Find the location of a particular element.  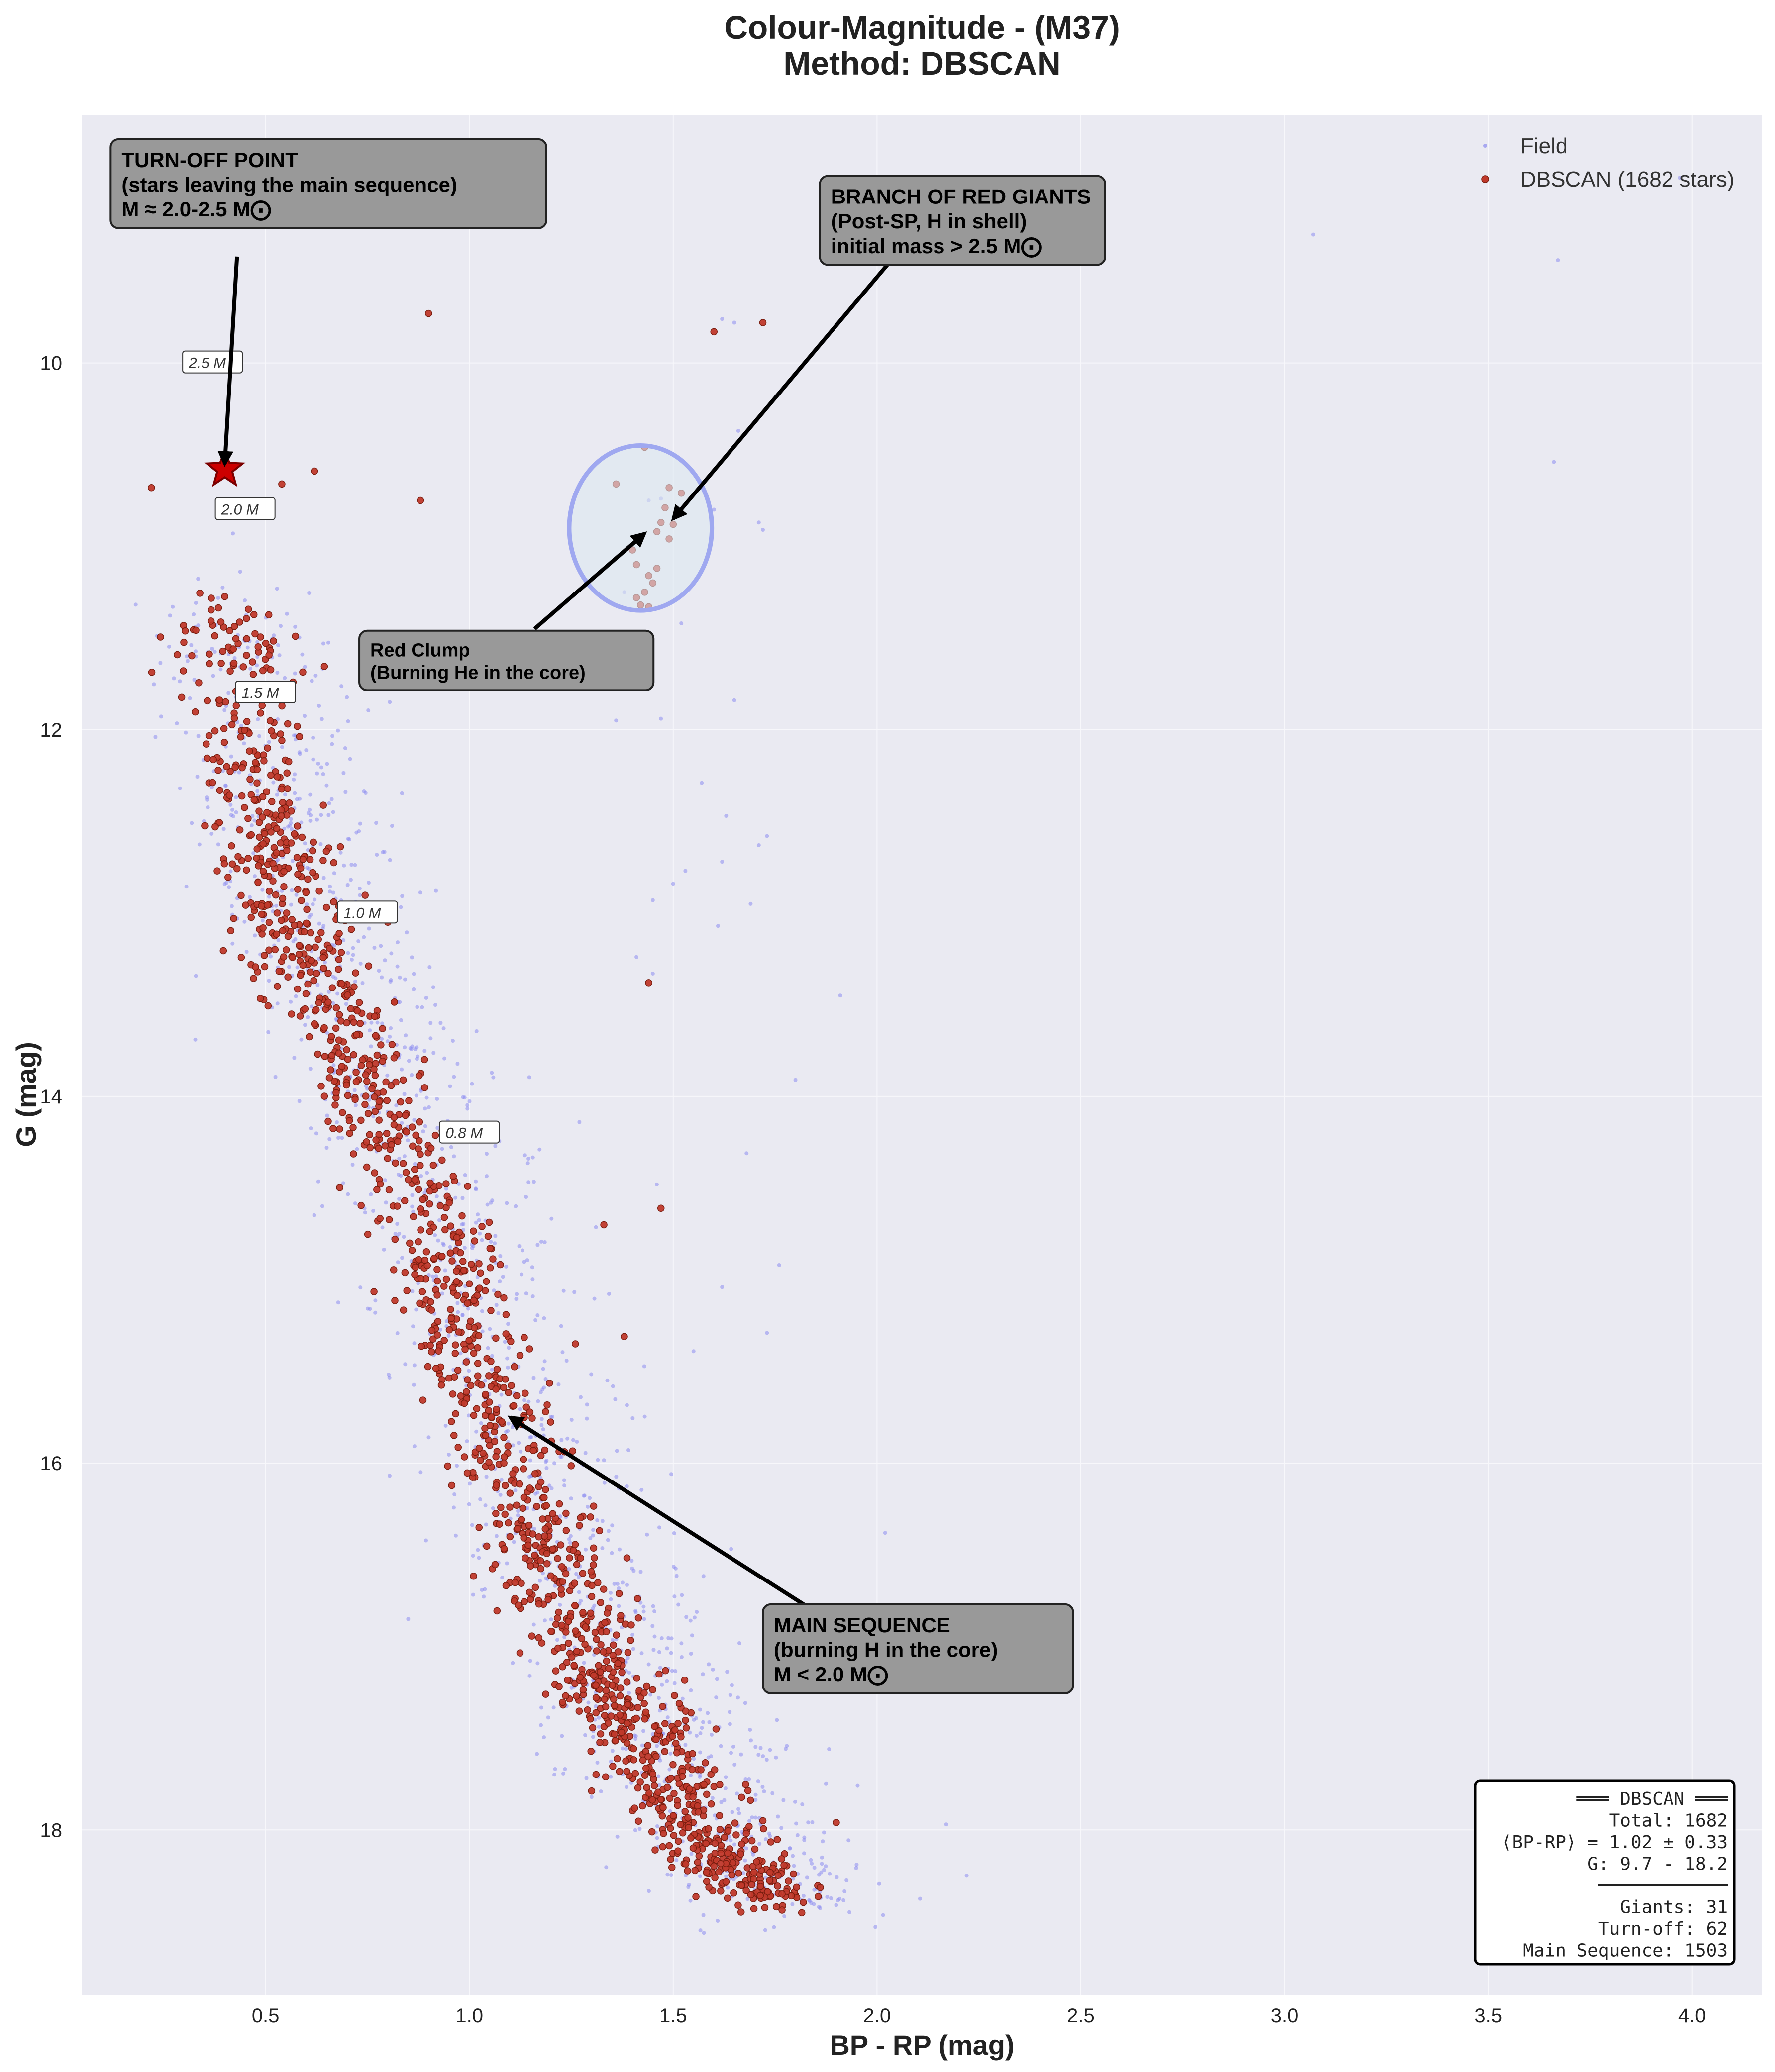

x-tick-label: 4.0 is located at coordinates (1692, 2016).